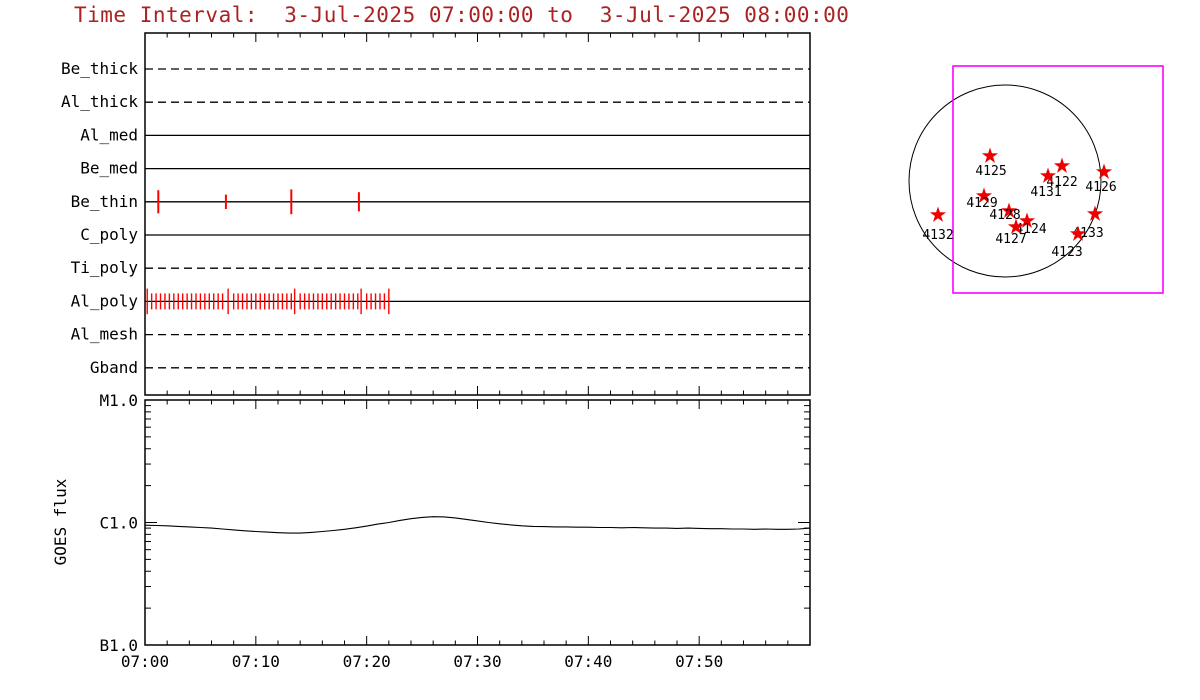 The width and height of the screenshot is (1200, 700). I want to click on ar-label-4126: 4126, so click(1100, 187).